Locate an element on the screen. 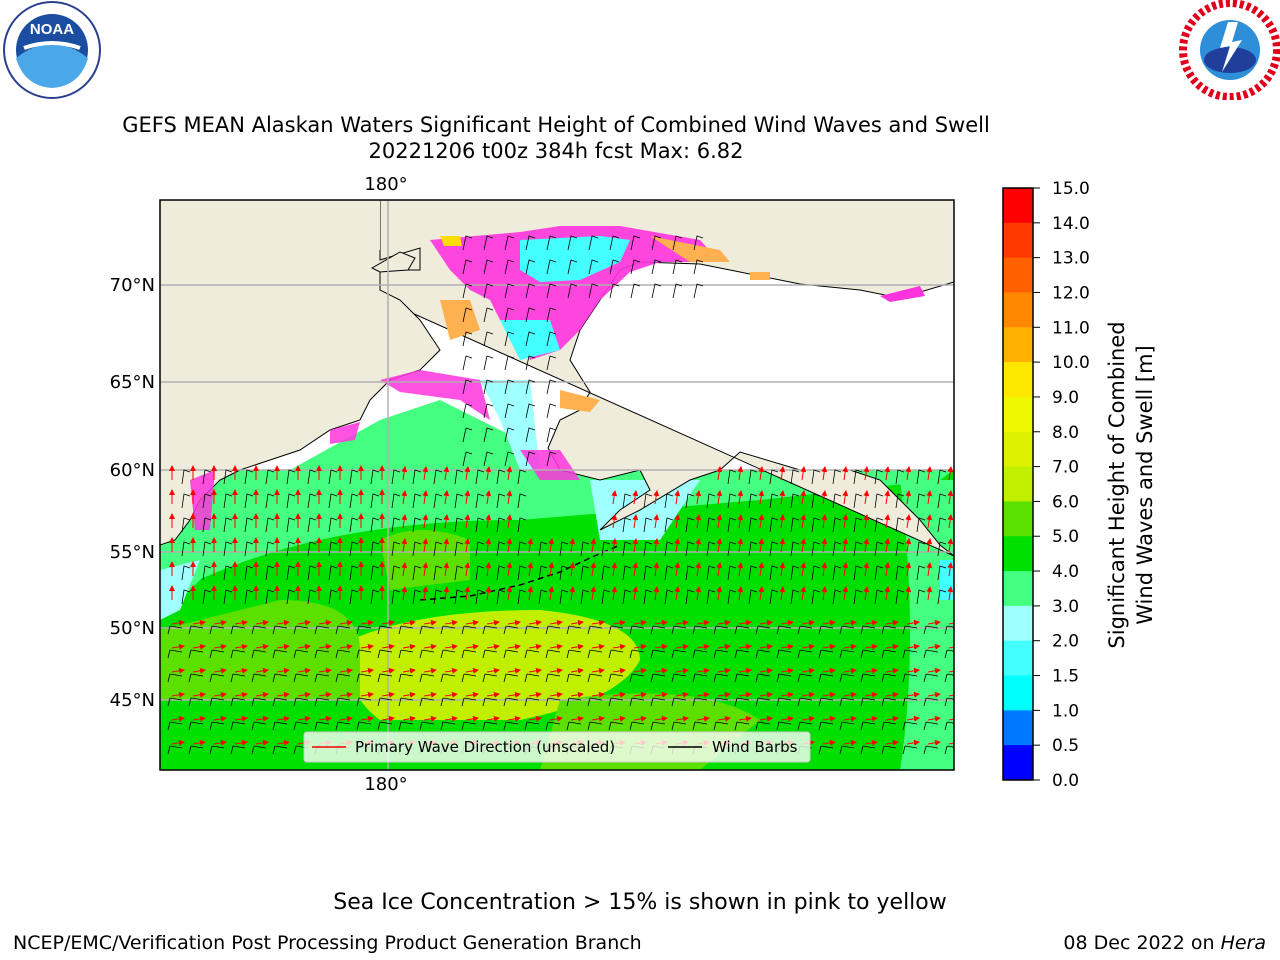 The width and height of the screenshot is (1280, 960). machine-name: Hera is located at coordinates (1243, 943).